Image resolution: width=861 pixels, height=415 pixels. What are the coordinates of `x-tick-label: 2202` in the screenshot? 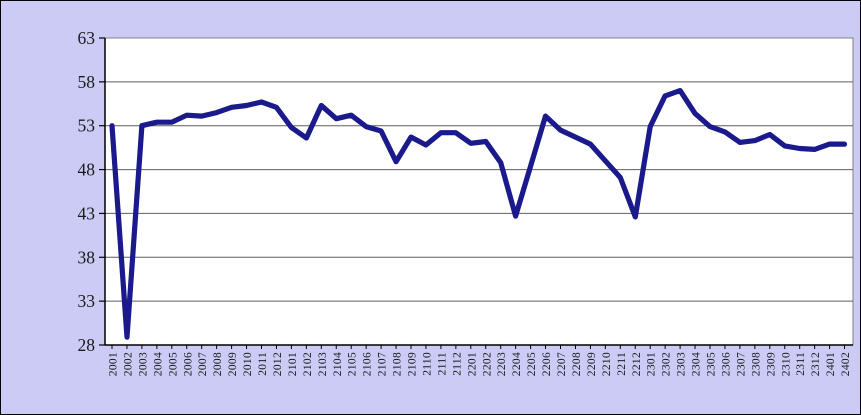 It's located at (487, 364).